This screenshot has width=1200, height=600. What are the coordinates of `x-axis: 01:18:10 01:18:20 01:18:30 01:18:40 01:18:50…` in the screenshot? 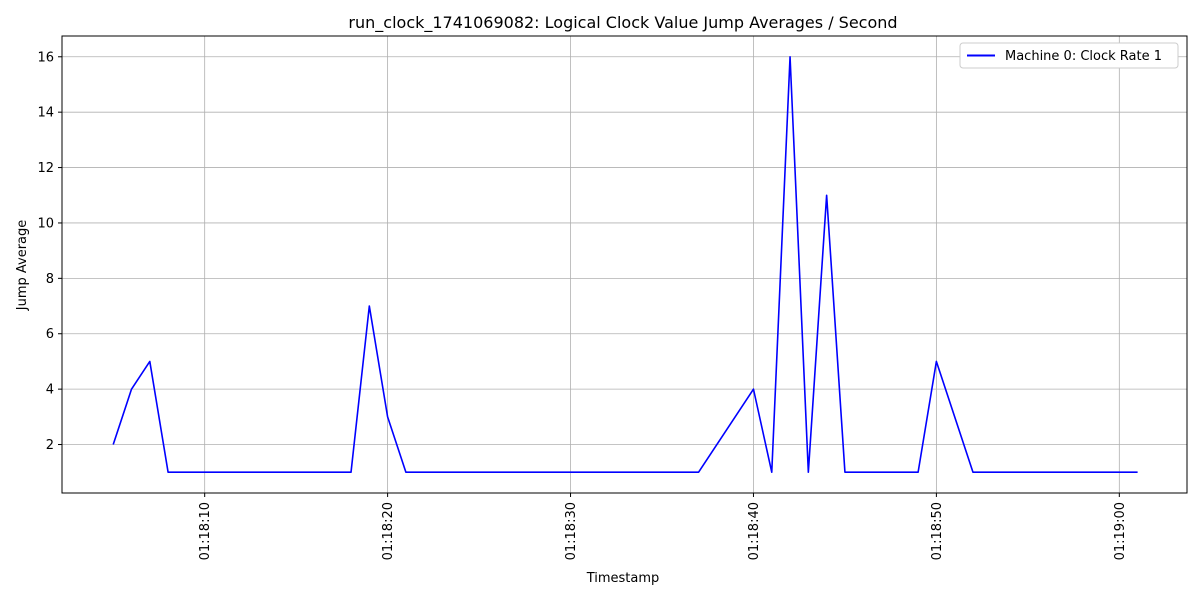 It's located at (663, 526).